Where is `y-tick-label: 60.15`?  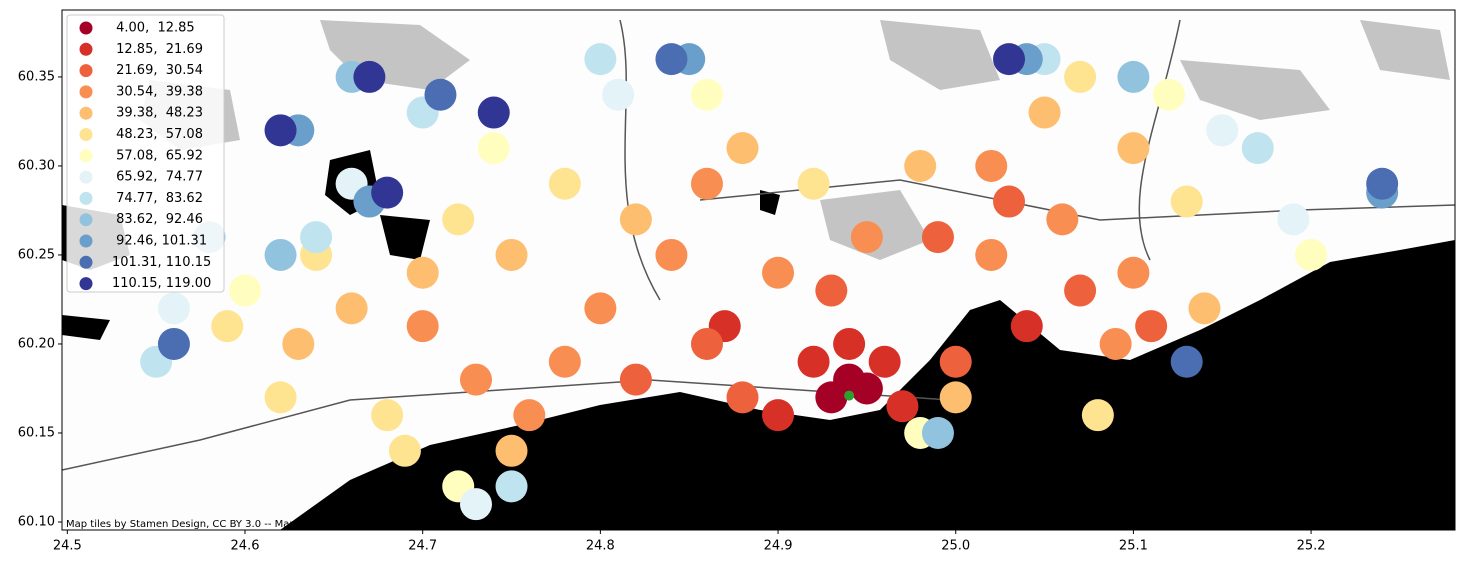
y-tick-label: 60.15 is located at coordinates (36, 432).